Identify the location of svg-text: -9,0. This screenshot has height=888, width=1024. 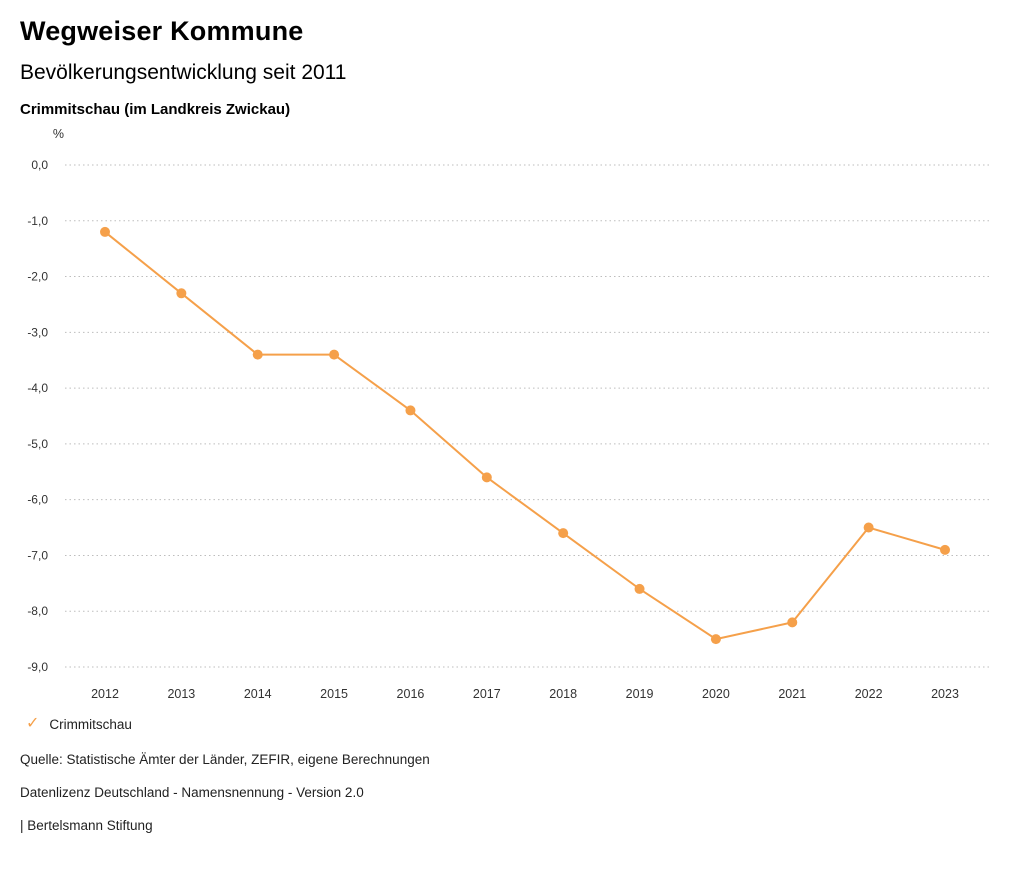
(37, 667).